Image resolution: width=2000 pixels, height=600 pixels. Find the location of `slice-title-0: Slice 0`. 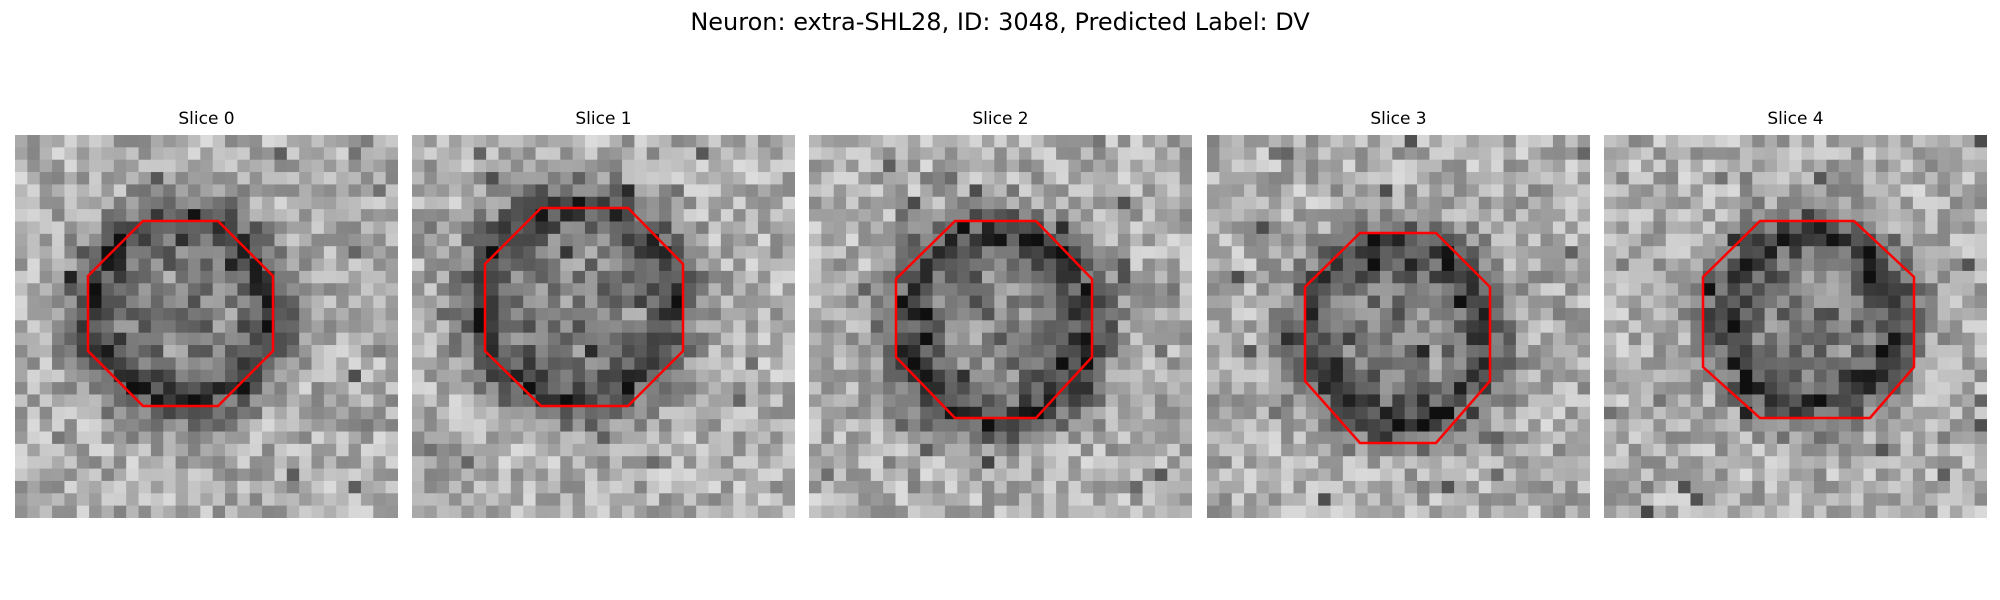

slice-title-0: Slice 0 is located at coordinates (206, 119).